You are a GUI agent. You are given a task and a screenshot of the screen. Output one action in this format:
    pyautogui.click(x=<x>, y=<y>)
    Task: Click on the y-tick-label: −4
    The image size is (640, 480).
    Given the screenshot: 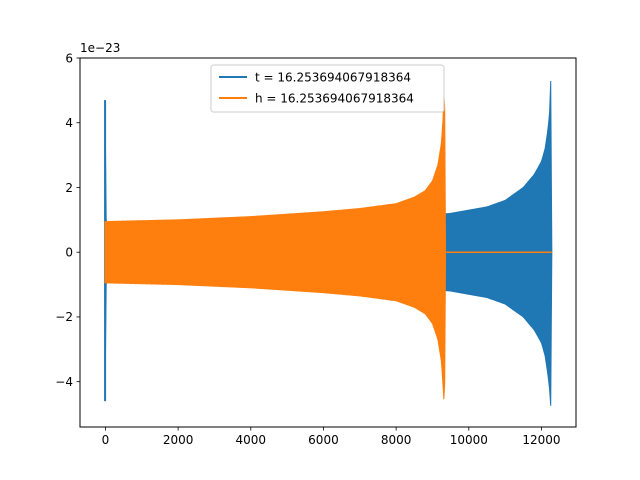 What is the action you would take?
    pyautogui.click(x=64, y=382)
    